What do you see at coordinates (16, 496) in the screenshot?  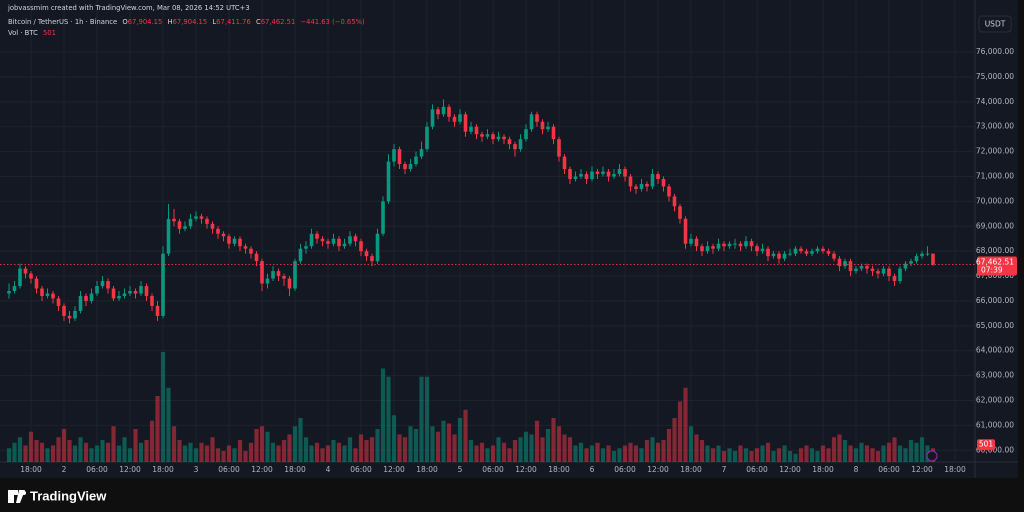 I see `logo-icon` at bounding box center [16, 496].